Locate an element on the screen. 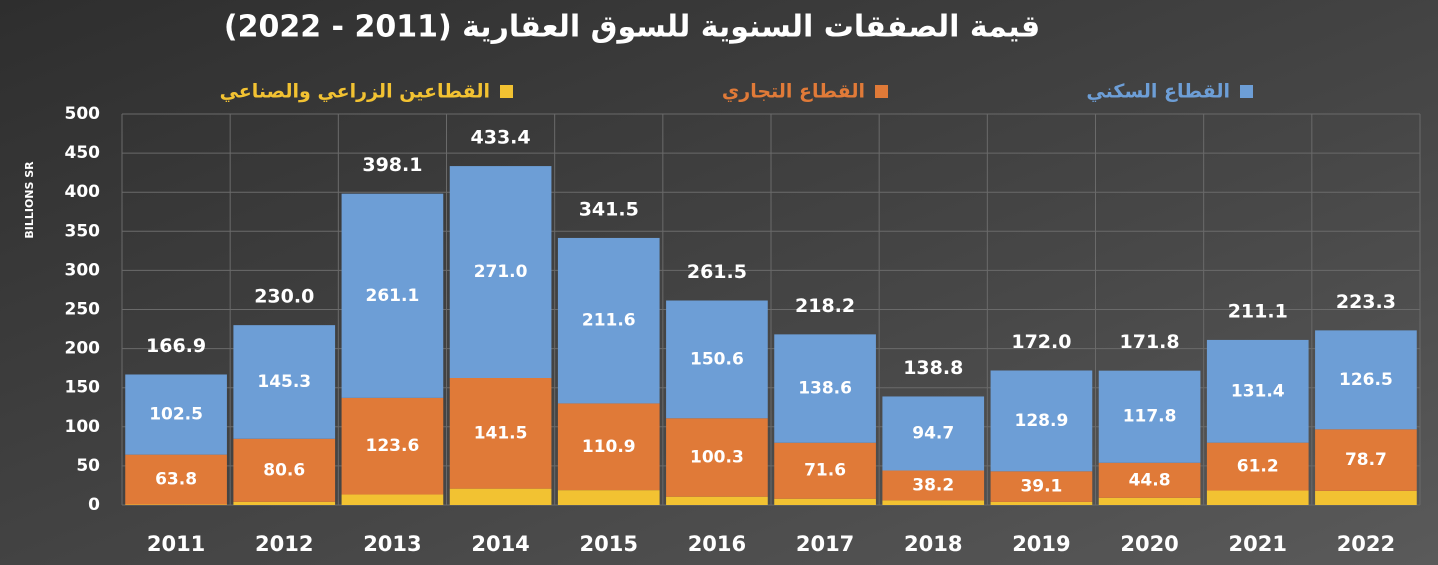 This screenshot has height=565, width=1438. y-tick-label: 100 is located at coordinates (83, 427).